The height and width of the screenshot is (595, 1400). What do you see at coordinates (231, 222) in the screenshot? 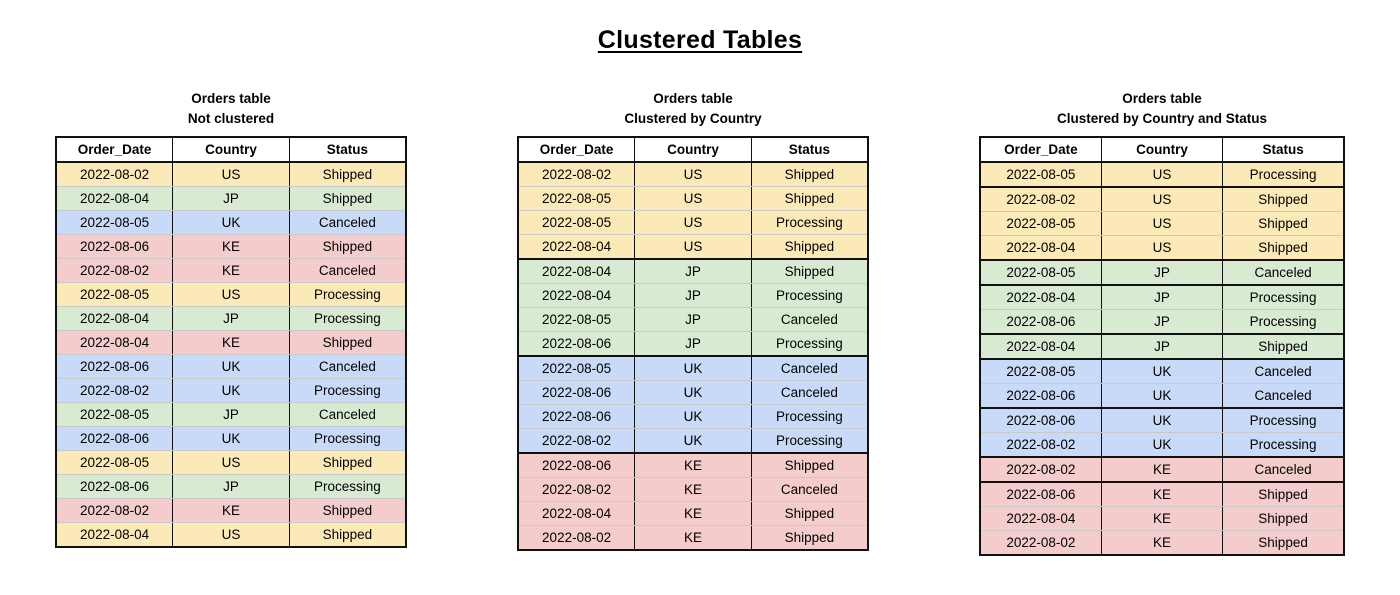
I see `table-row: 2022-08-05 UK Canceled` at bounding box center [231, 222].